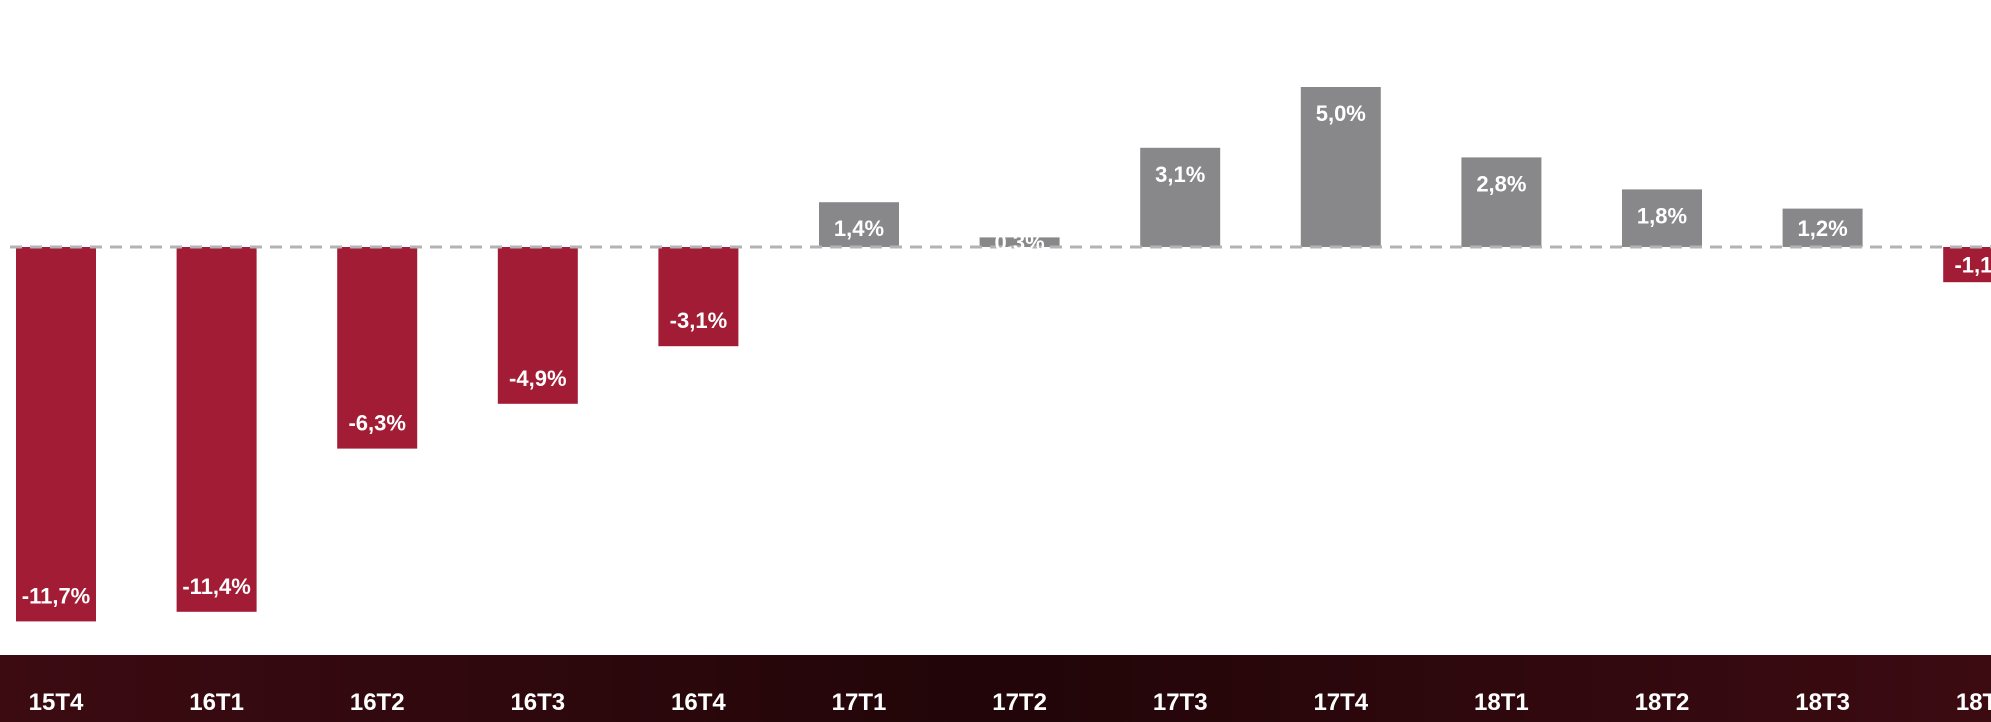 The image size is (1991, 722). Describe the element at coordinates (1180, 702) in the screenshot. I see `x-tick-17T3: 17T3` at that location.